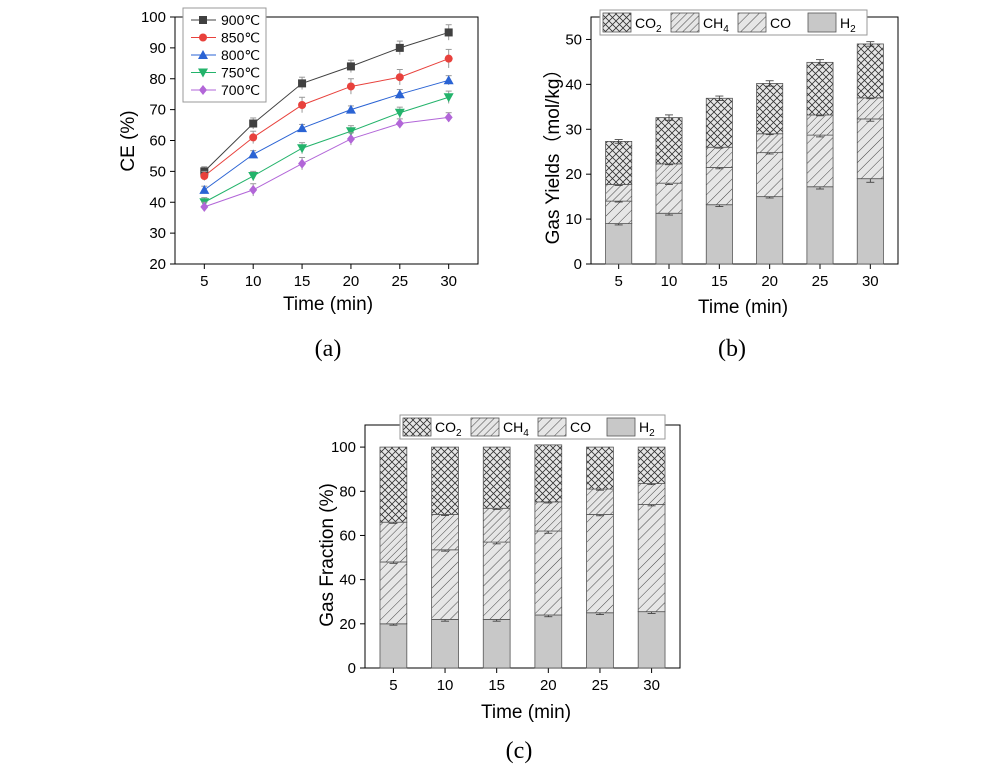  I want to click on panel-c-y-tick-label: 60, so click(347, 535).